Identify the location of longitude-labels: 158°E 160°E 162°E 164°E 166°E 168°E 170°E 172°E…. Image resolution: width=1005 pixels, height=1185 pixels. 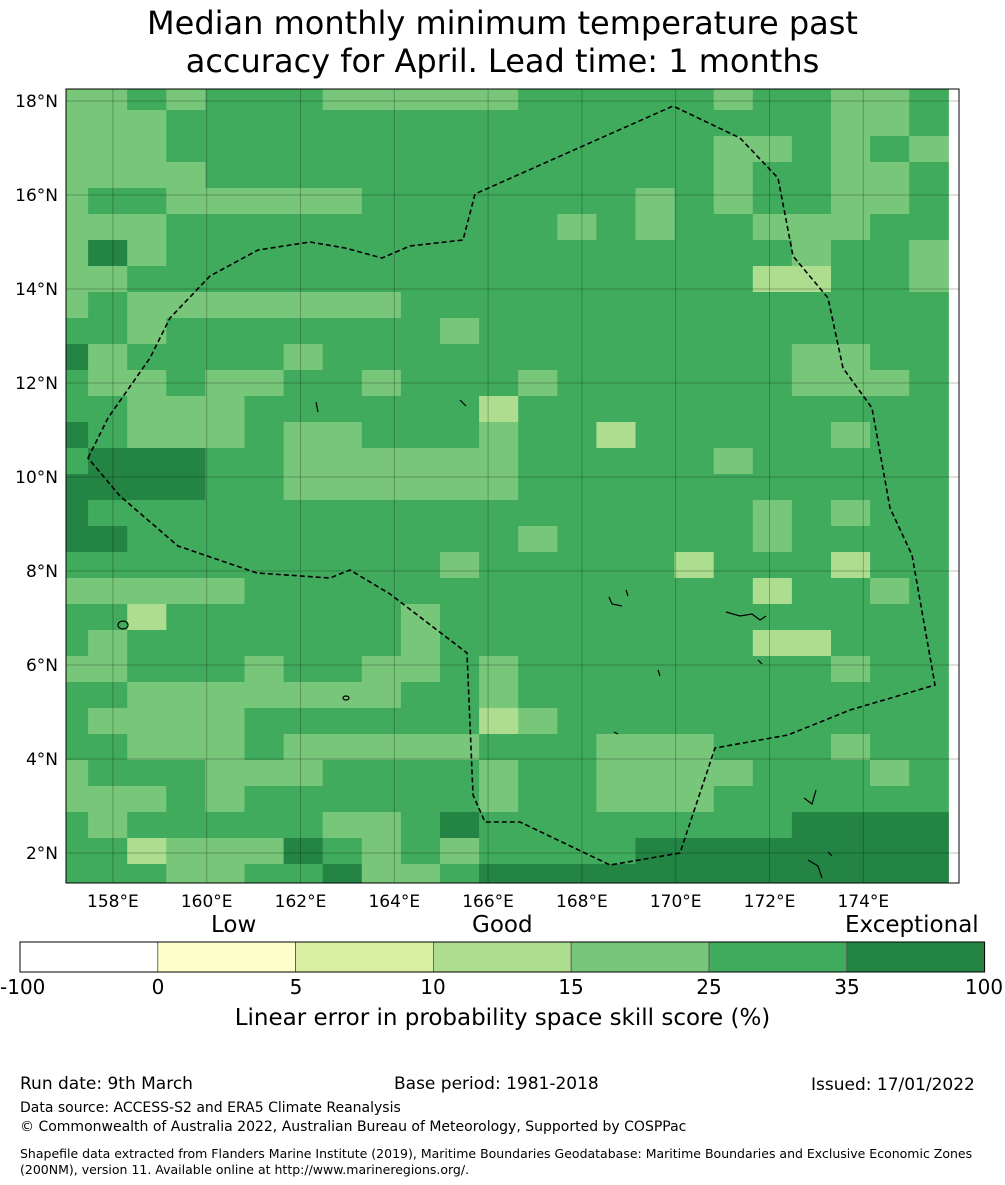
(488, 902).